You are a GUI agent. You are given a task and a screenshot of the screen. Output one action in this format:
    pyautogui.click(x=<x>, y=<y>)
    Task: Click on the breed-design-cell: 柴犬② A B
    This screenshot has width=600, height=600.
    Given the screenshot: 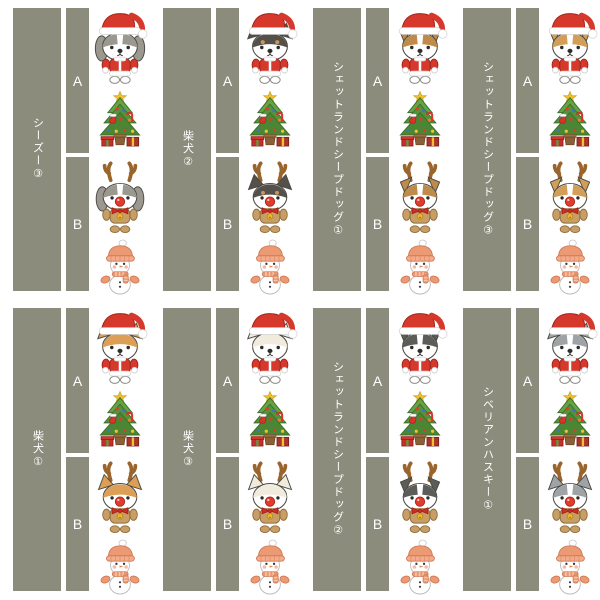 What is the action you would take?
    pyautogui.click(x=225, y=150)
    